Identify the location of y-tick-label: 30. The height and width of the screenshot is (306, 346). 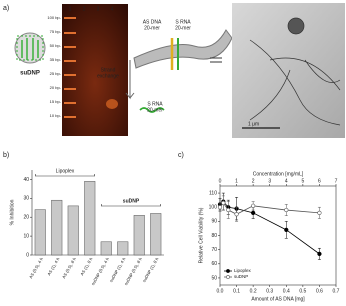
(26, 199).